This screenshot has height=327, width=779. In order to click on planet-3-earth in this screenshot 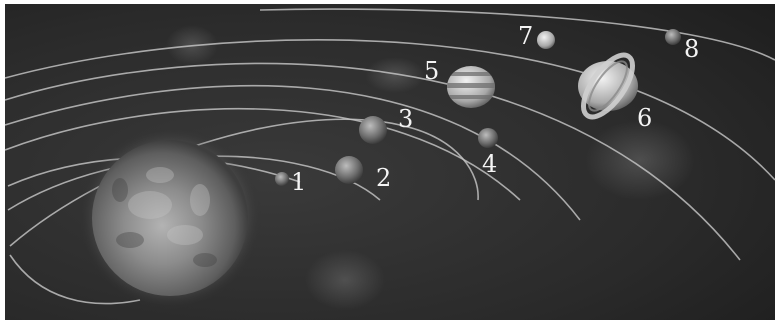, I will do `click(373, 130)`.